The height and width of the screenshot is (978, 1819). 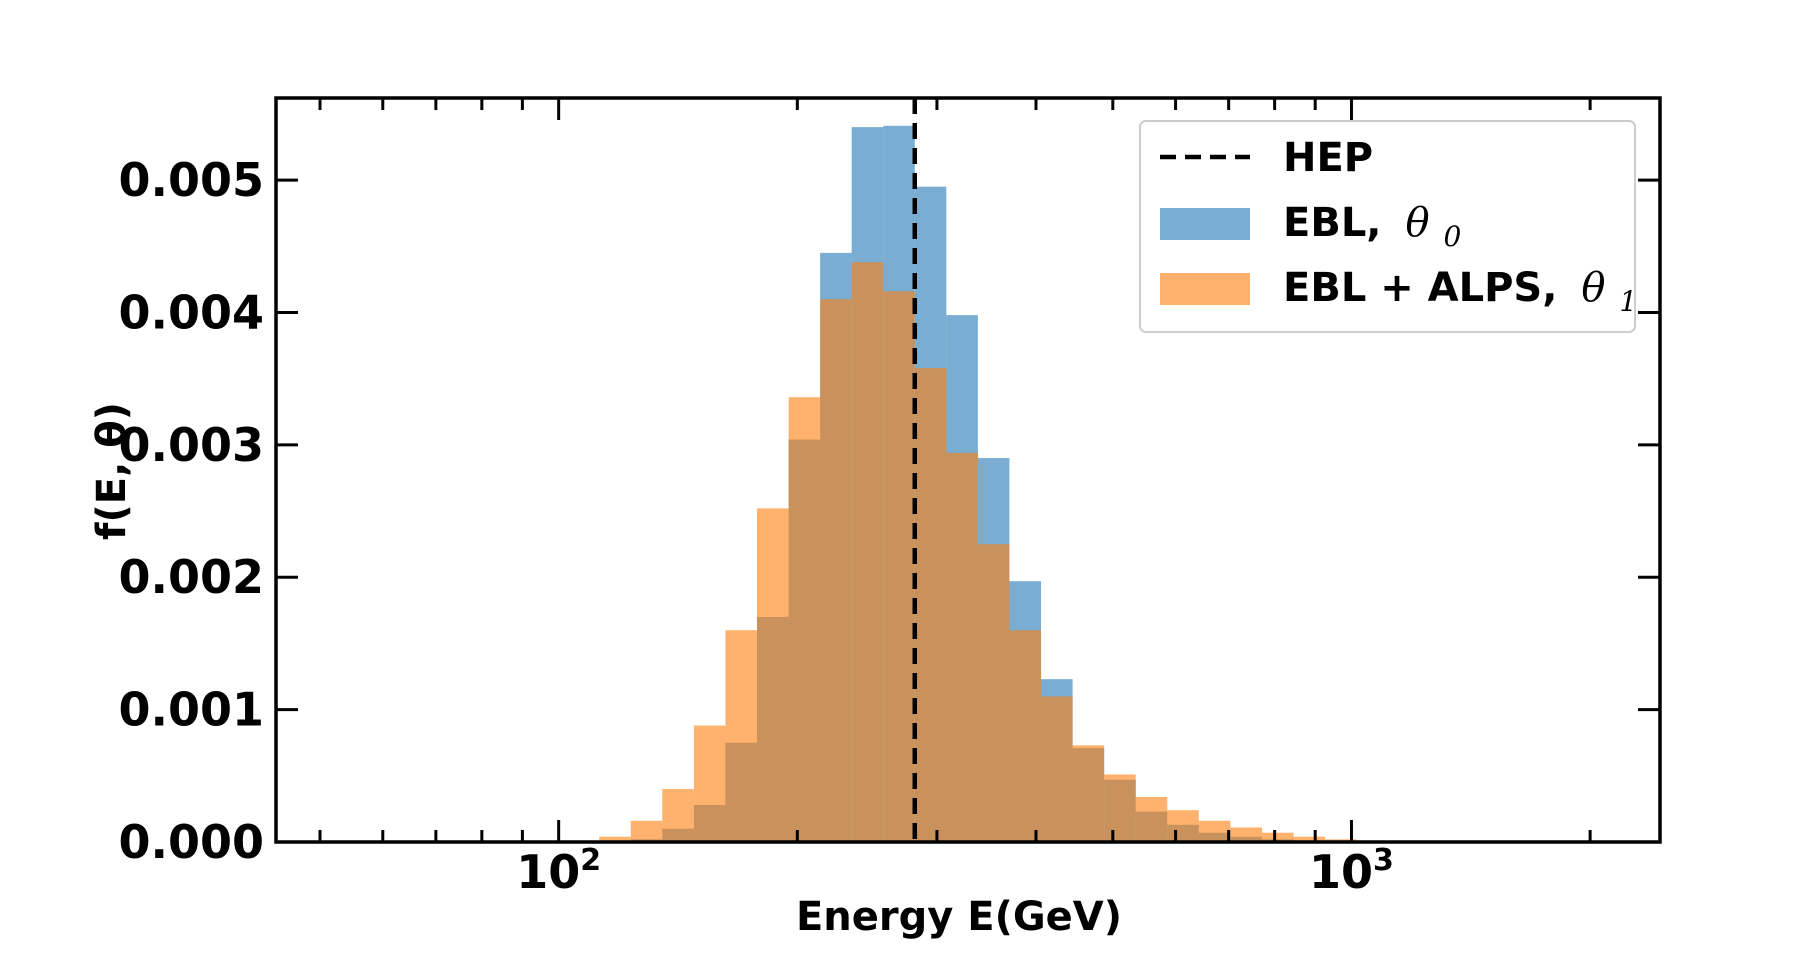 I want to click on y-tick-label: 0.000, so click(x=191, y=842).